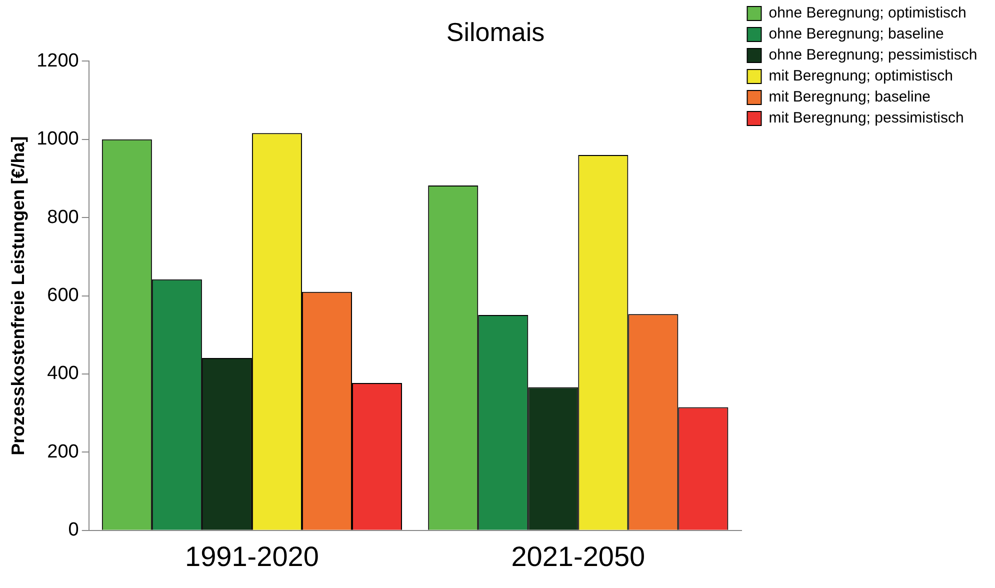 The width and height of the screenshot is (995, 588). Describe the element at coordinates (849, 97) in the screenshot. I see `legend-label: mit Beregnung; baseline` at that location.